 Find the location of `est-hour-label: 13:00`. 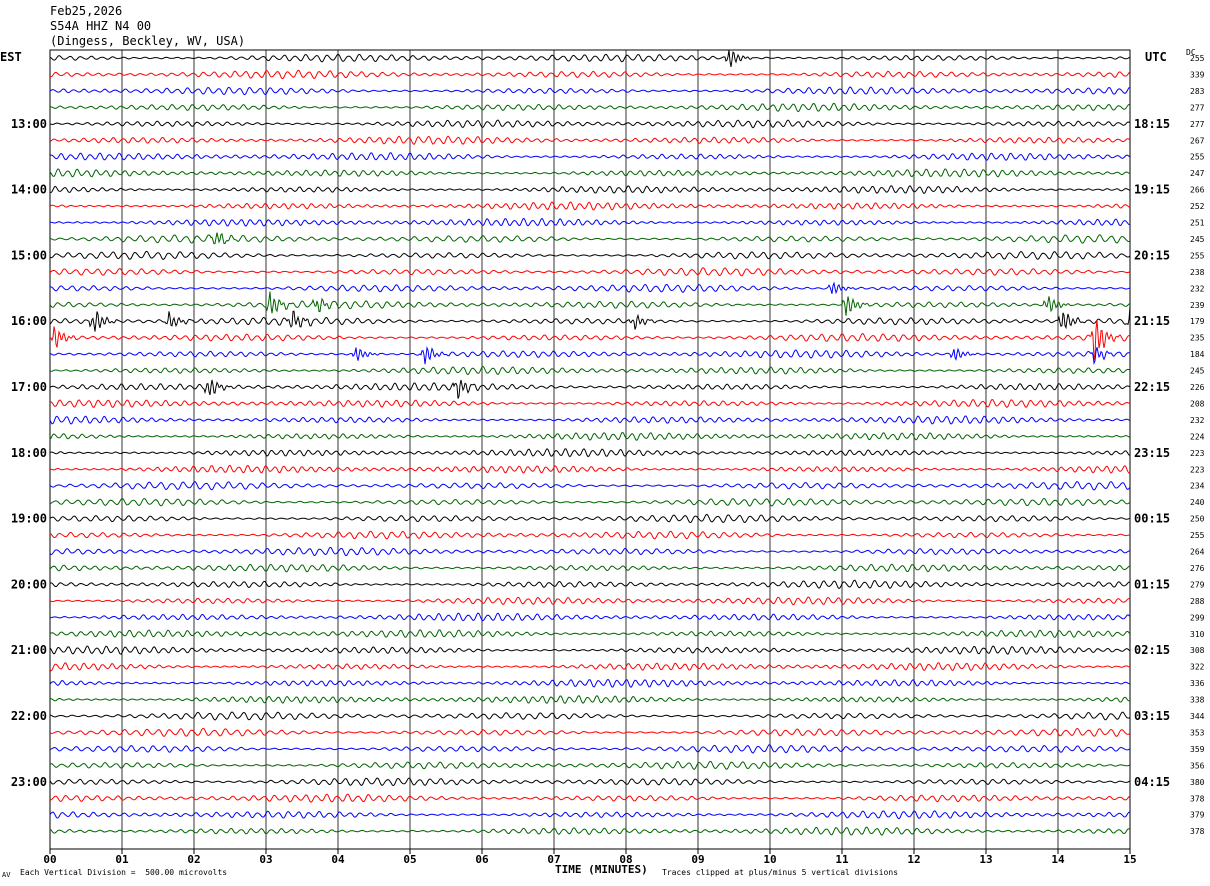

est-hour-label: 13:00 is located at coordinates (29, 124).